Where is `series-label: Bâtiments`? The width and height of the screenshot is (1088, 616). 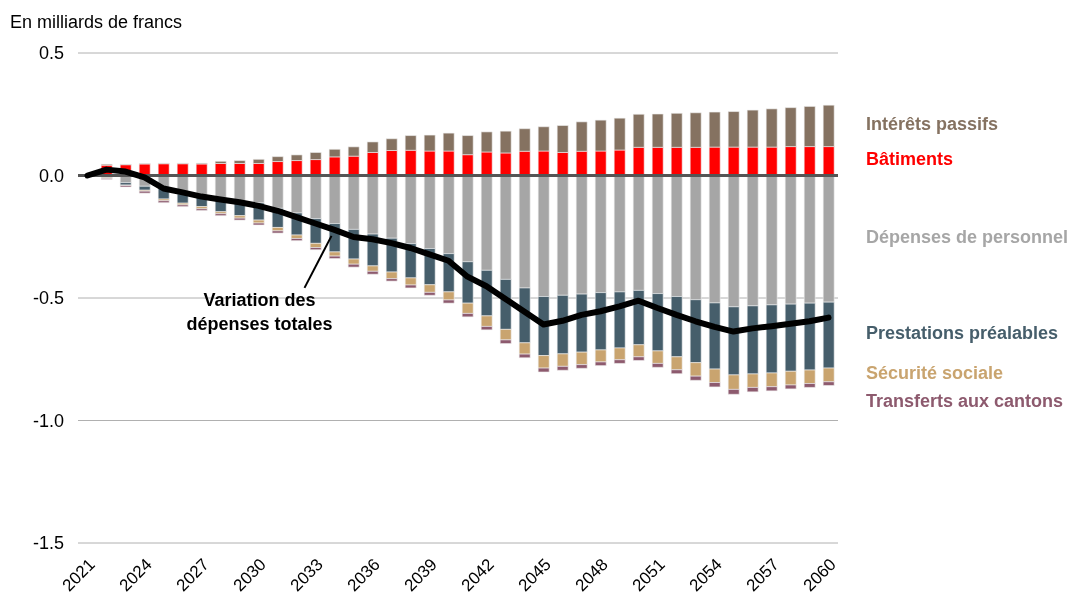
series-label: Bâtiments is located at coordinates (910, 160).